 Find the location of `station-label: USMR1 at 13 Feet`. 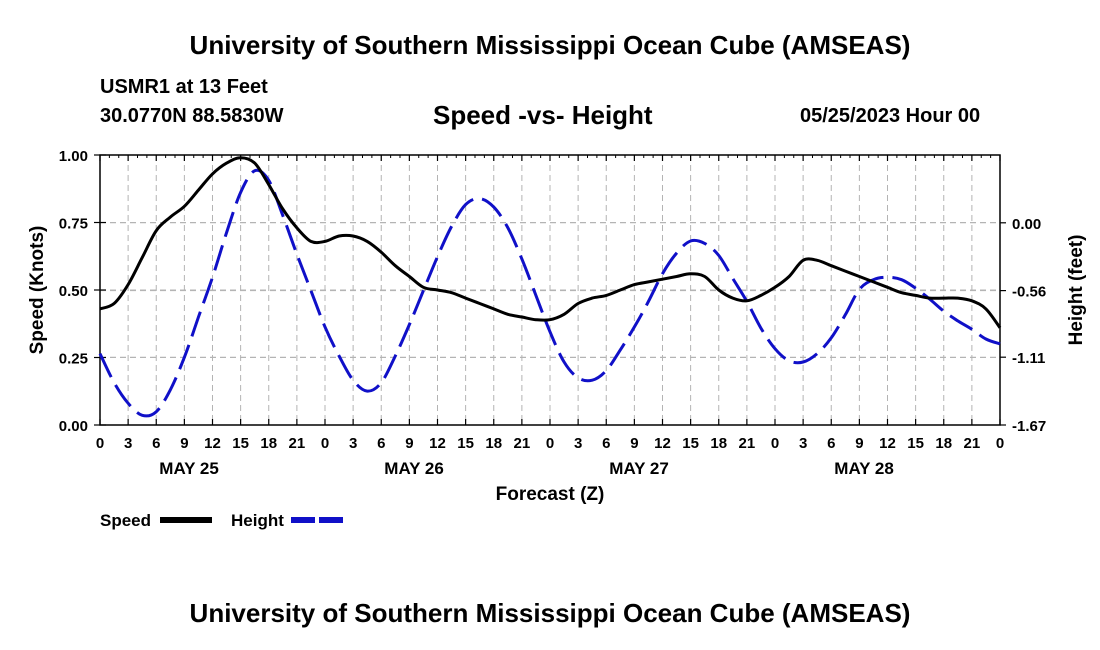

station-label: USMR1 at 13 Feet is located at coordinates (184, 87).